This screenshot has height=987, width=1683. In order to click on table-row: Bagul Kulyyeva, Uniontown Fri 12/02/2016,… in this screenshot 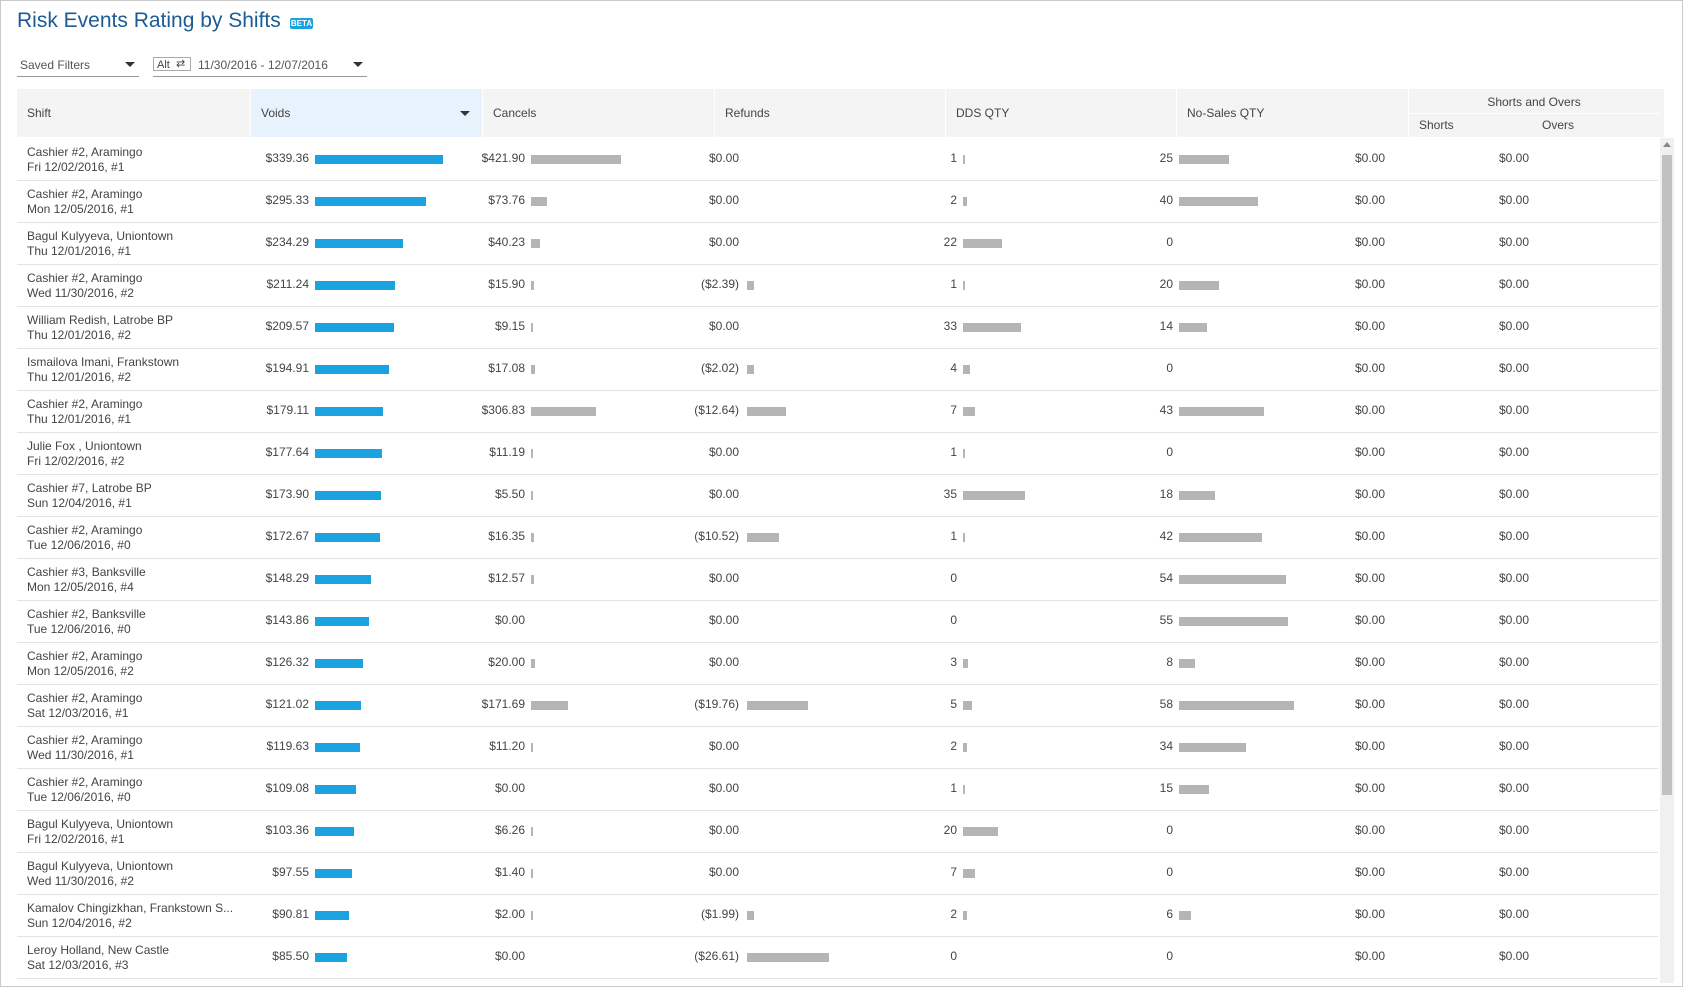, I will do `click(837, 831)`.